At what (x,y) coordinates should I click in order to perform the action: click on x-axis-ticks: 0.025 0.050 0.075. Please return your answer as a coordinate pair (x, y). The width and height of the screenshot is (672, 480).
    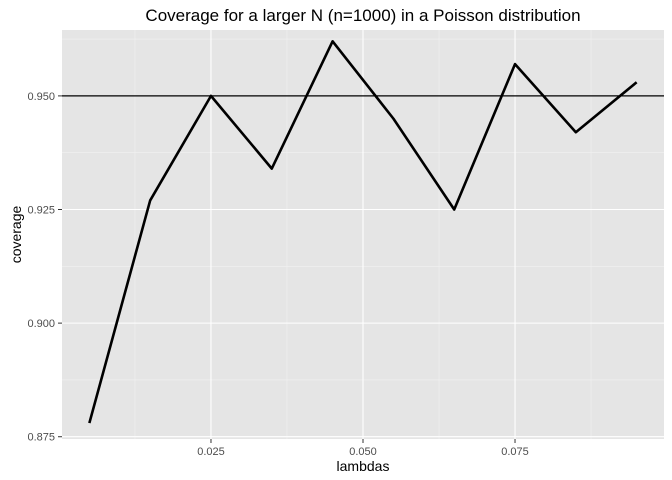
    Looking at the image, I should click on (363, 448).